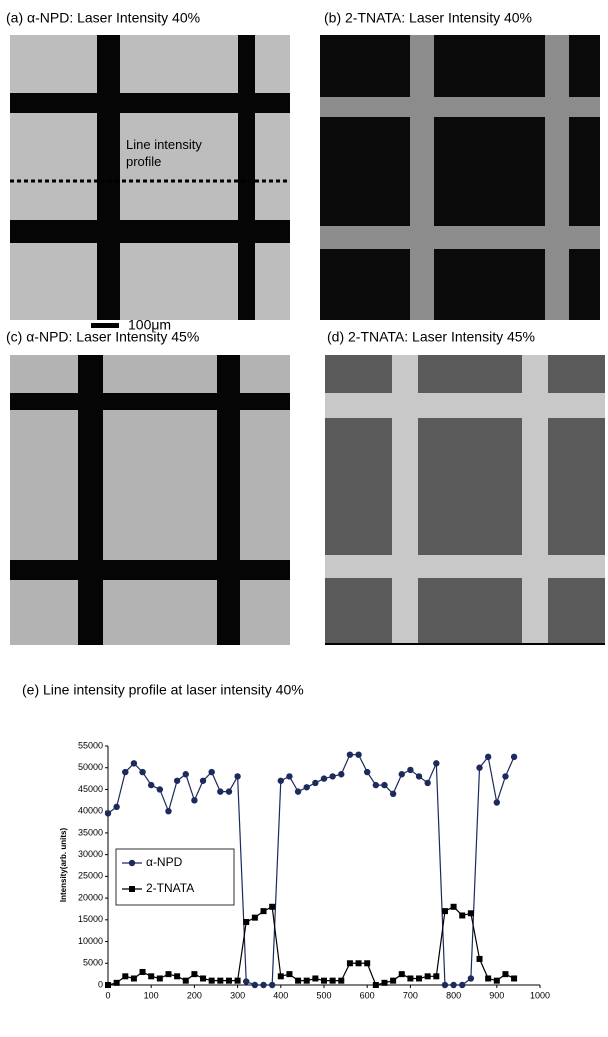  Describe the element at coordinates (164, 153) in the screenshot. I see `annotation-box: Line intensity profile` at that location.